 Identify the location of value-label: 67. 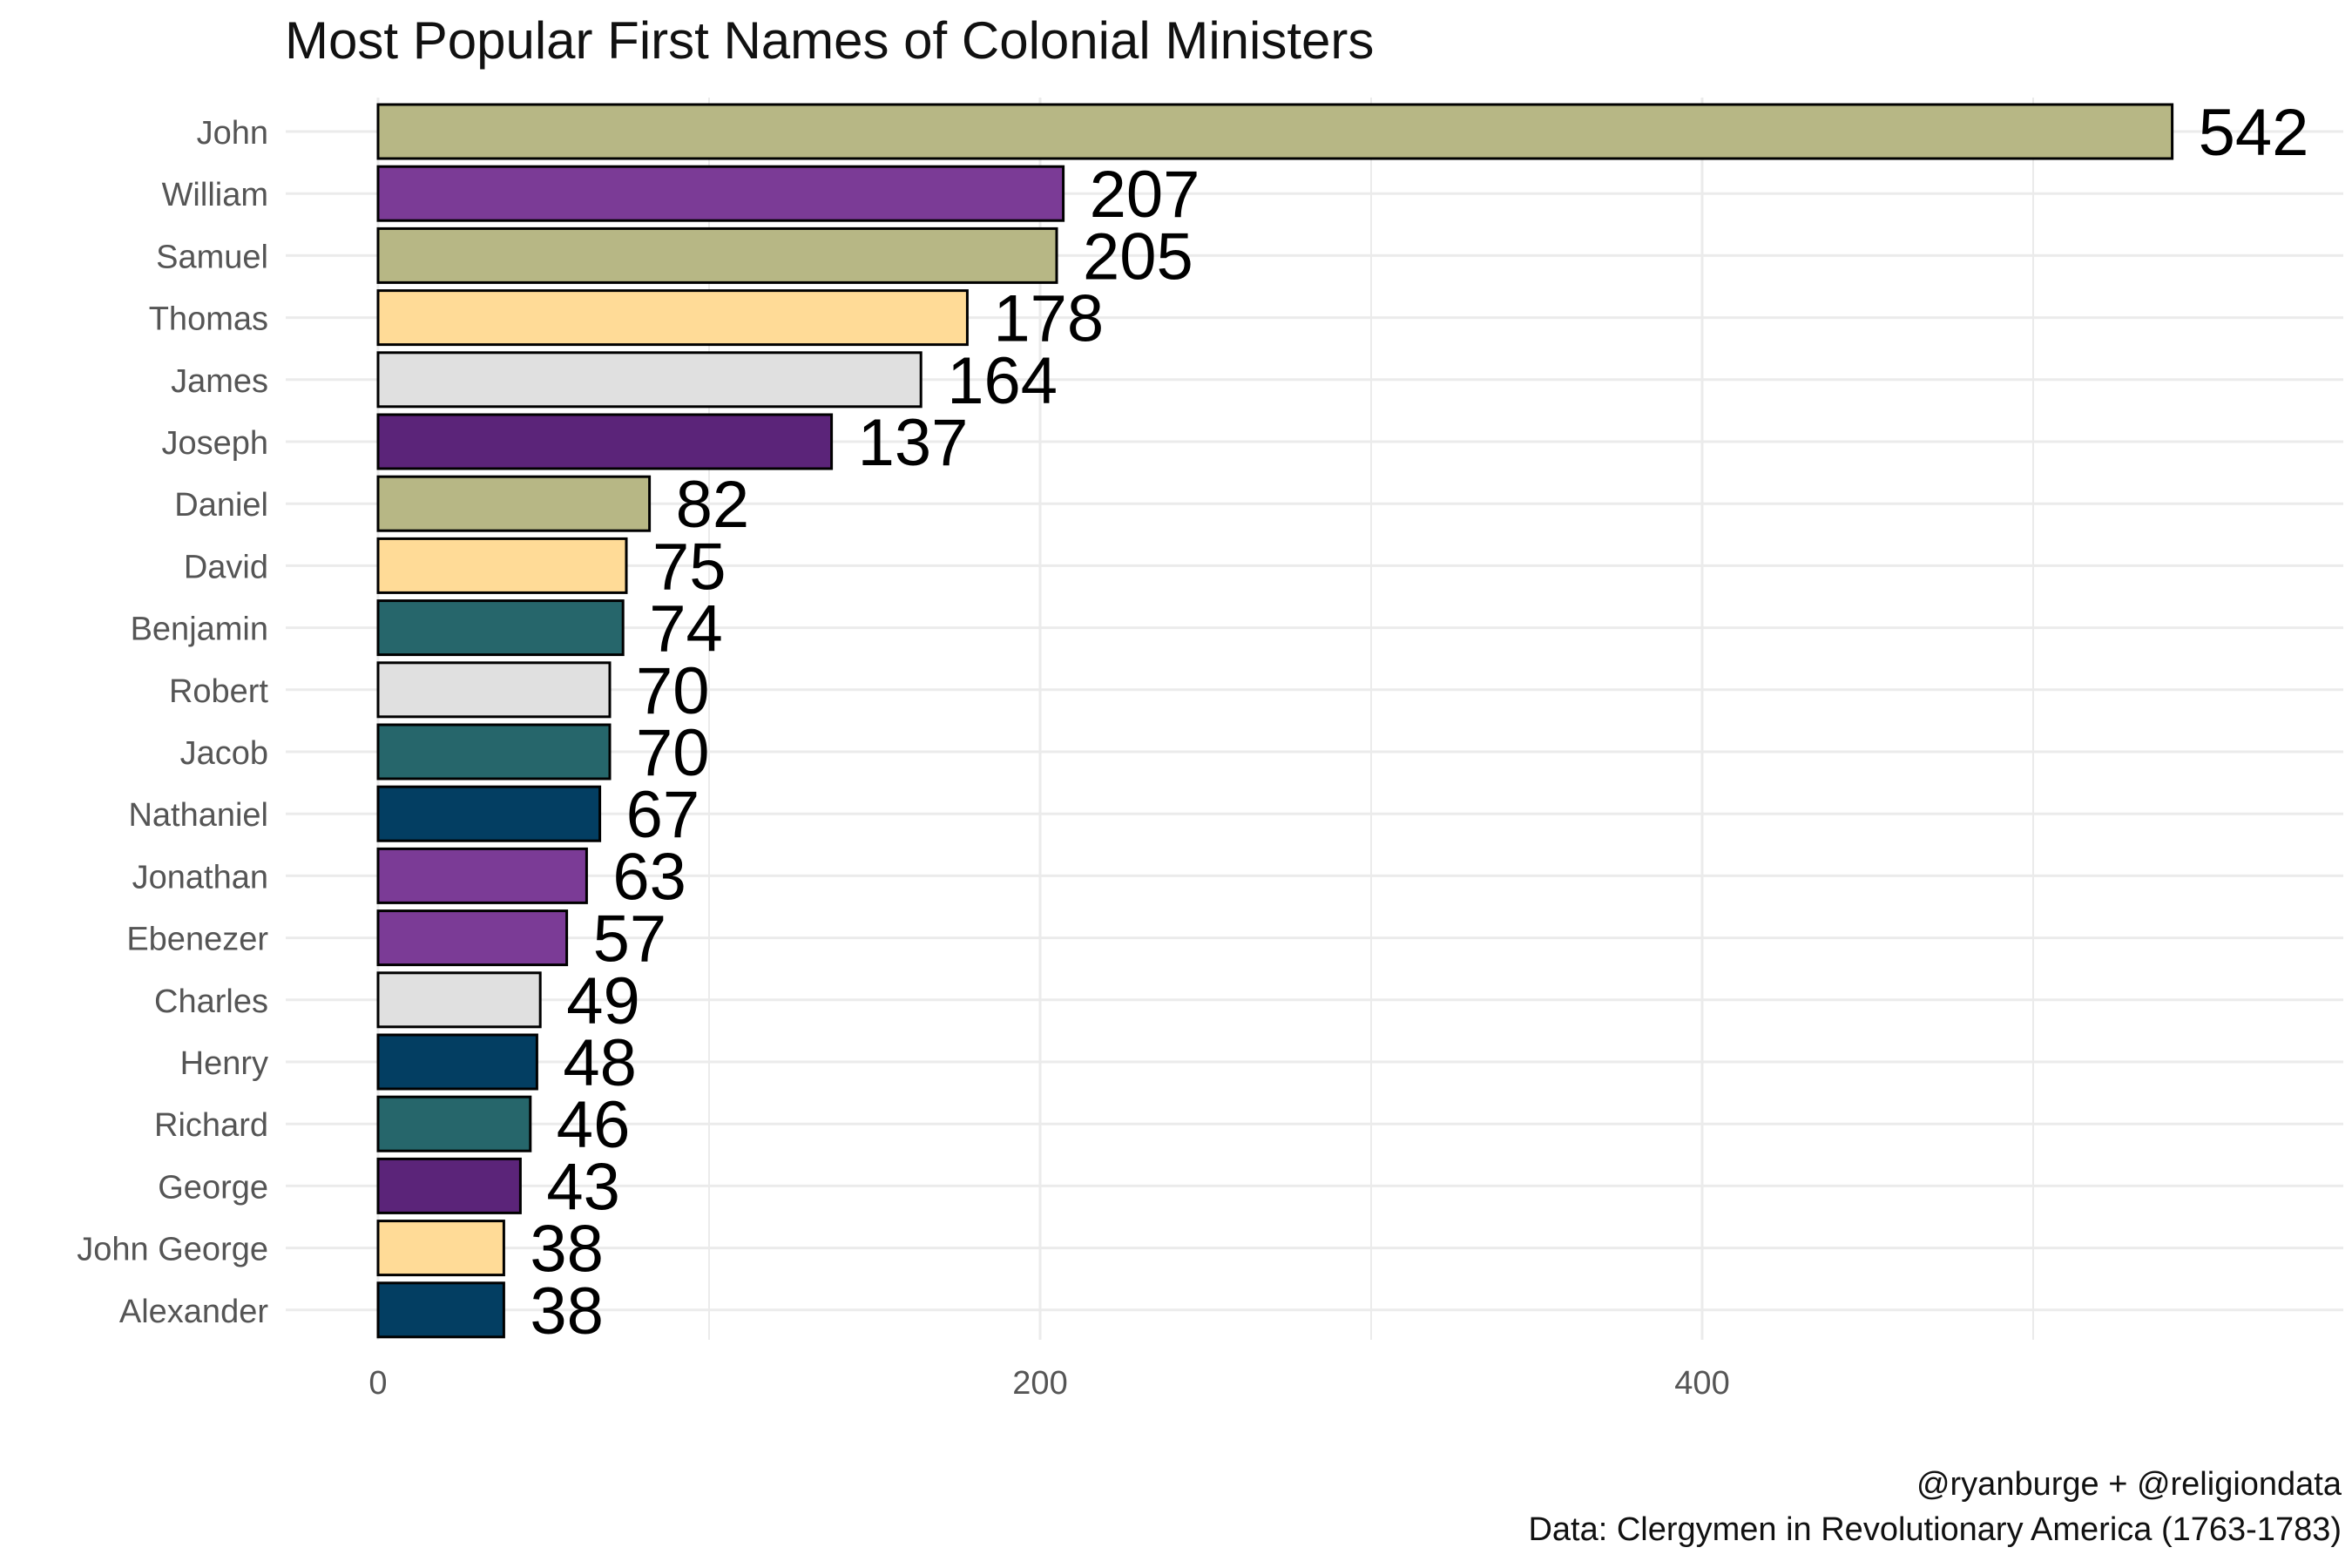
(663, 815).